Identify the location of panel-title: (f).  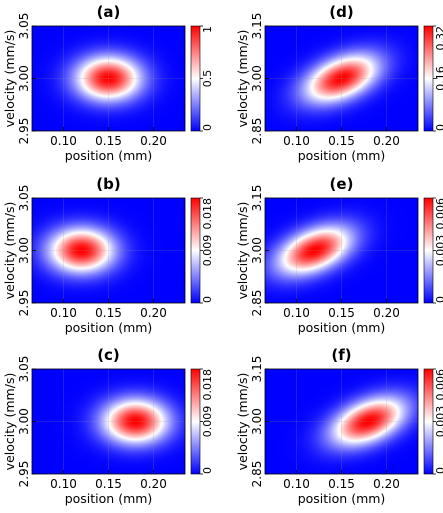
(341, 355).